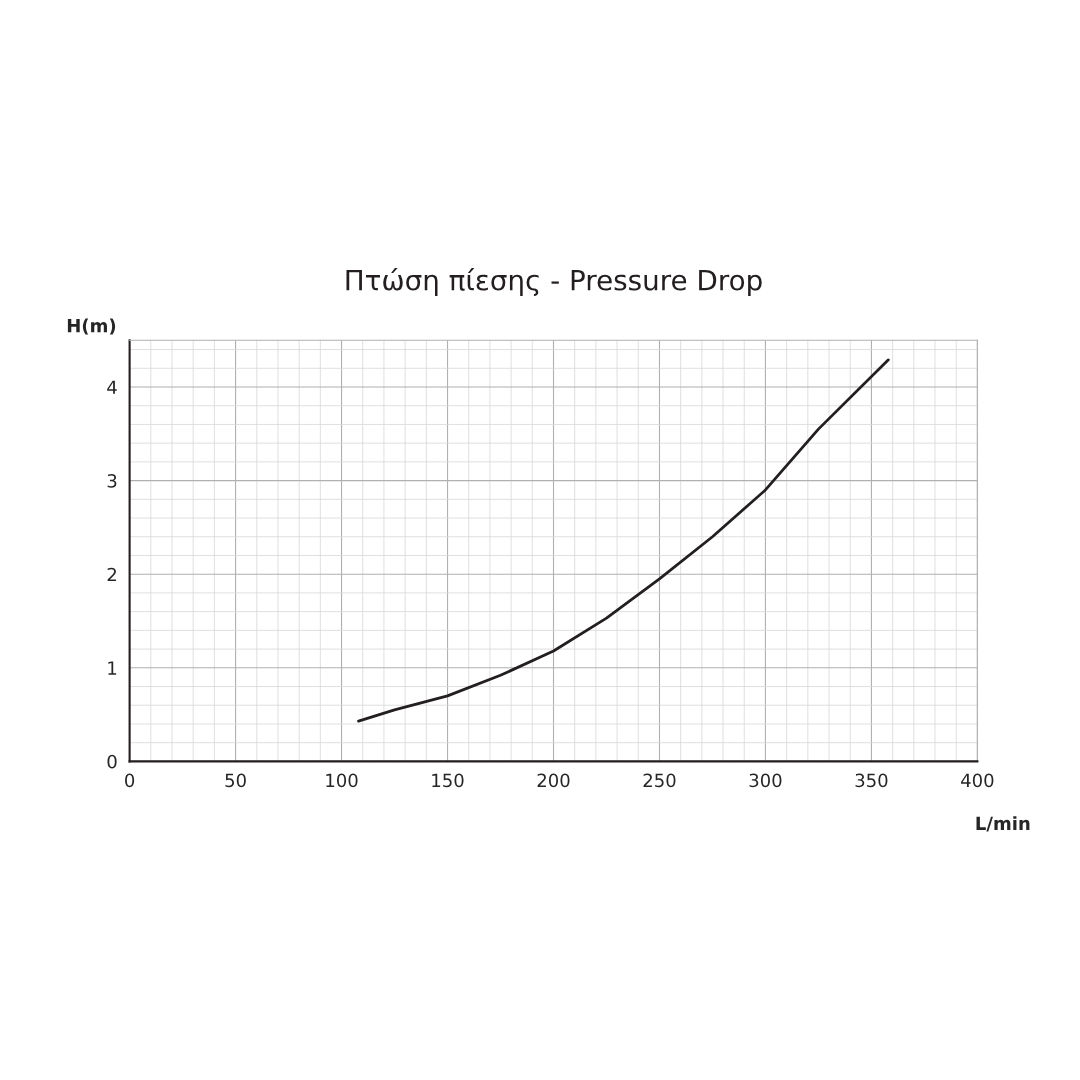  Describe the element at coordinates (112, 481) in the screenshot. I see `y-tick-label: 3` at that location.